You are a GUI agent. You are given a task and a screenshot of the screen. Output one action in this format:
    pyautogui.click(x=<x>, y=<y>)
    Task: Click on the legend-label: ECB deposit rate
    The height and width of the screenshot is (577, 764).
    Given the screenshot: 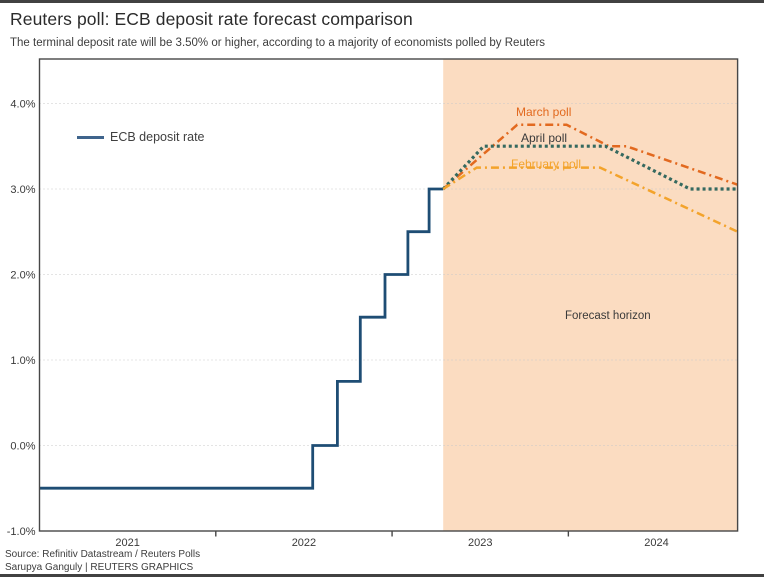 What is the action you would take?
    pyautogui.click(x=157, y=137)
    